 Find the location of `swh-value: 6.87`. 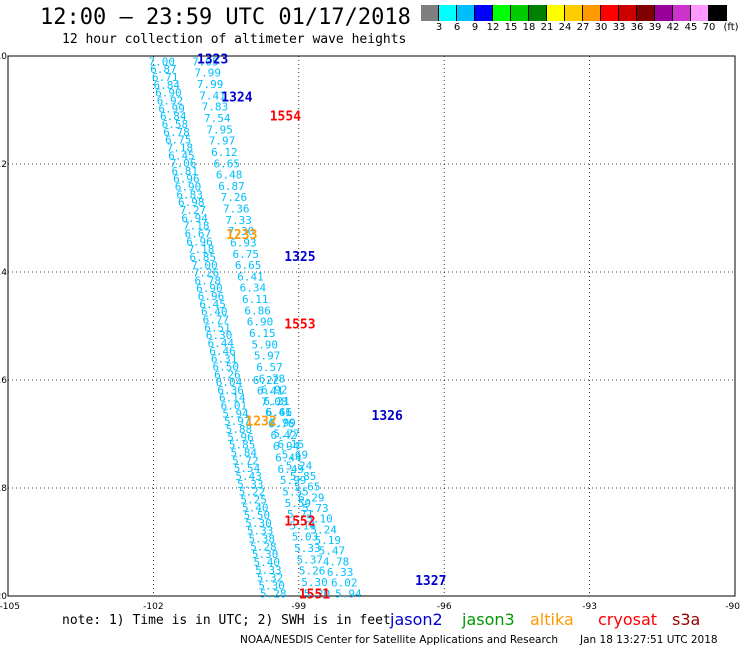

swh-value: 6.87 is located at coordinates (231, 186).